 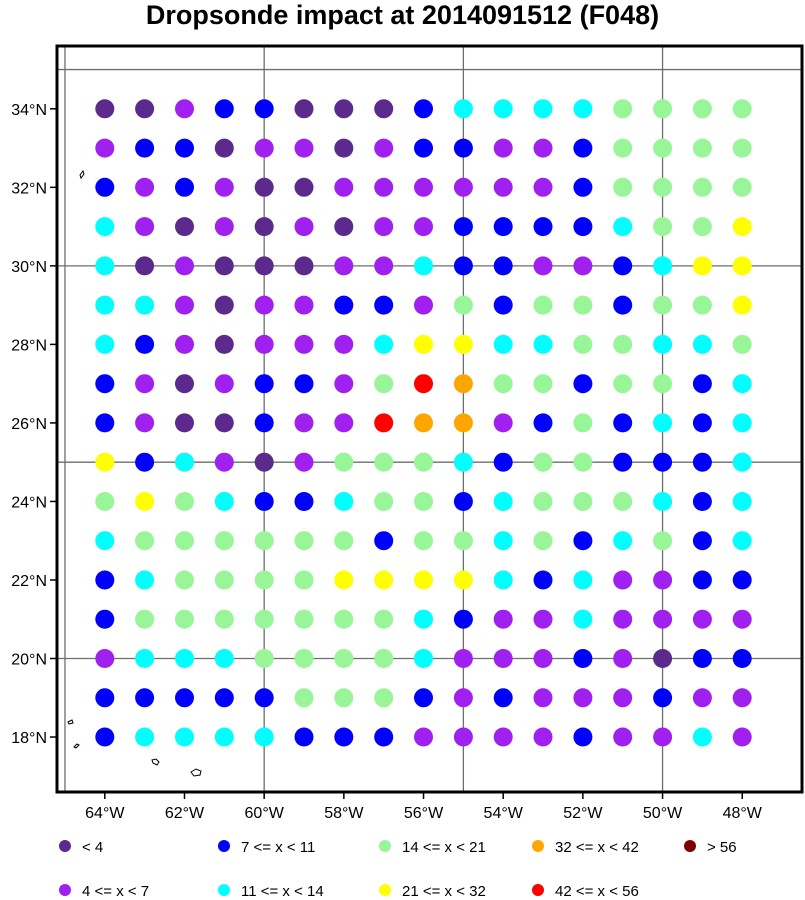 I want to click on island-outline, so click(x=76, y=746).